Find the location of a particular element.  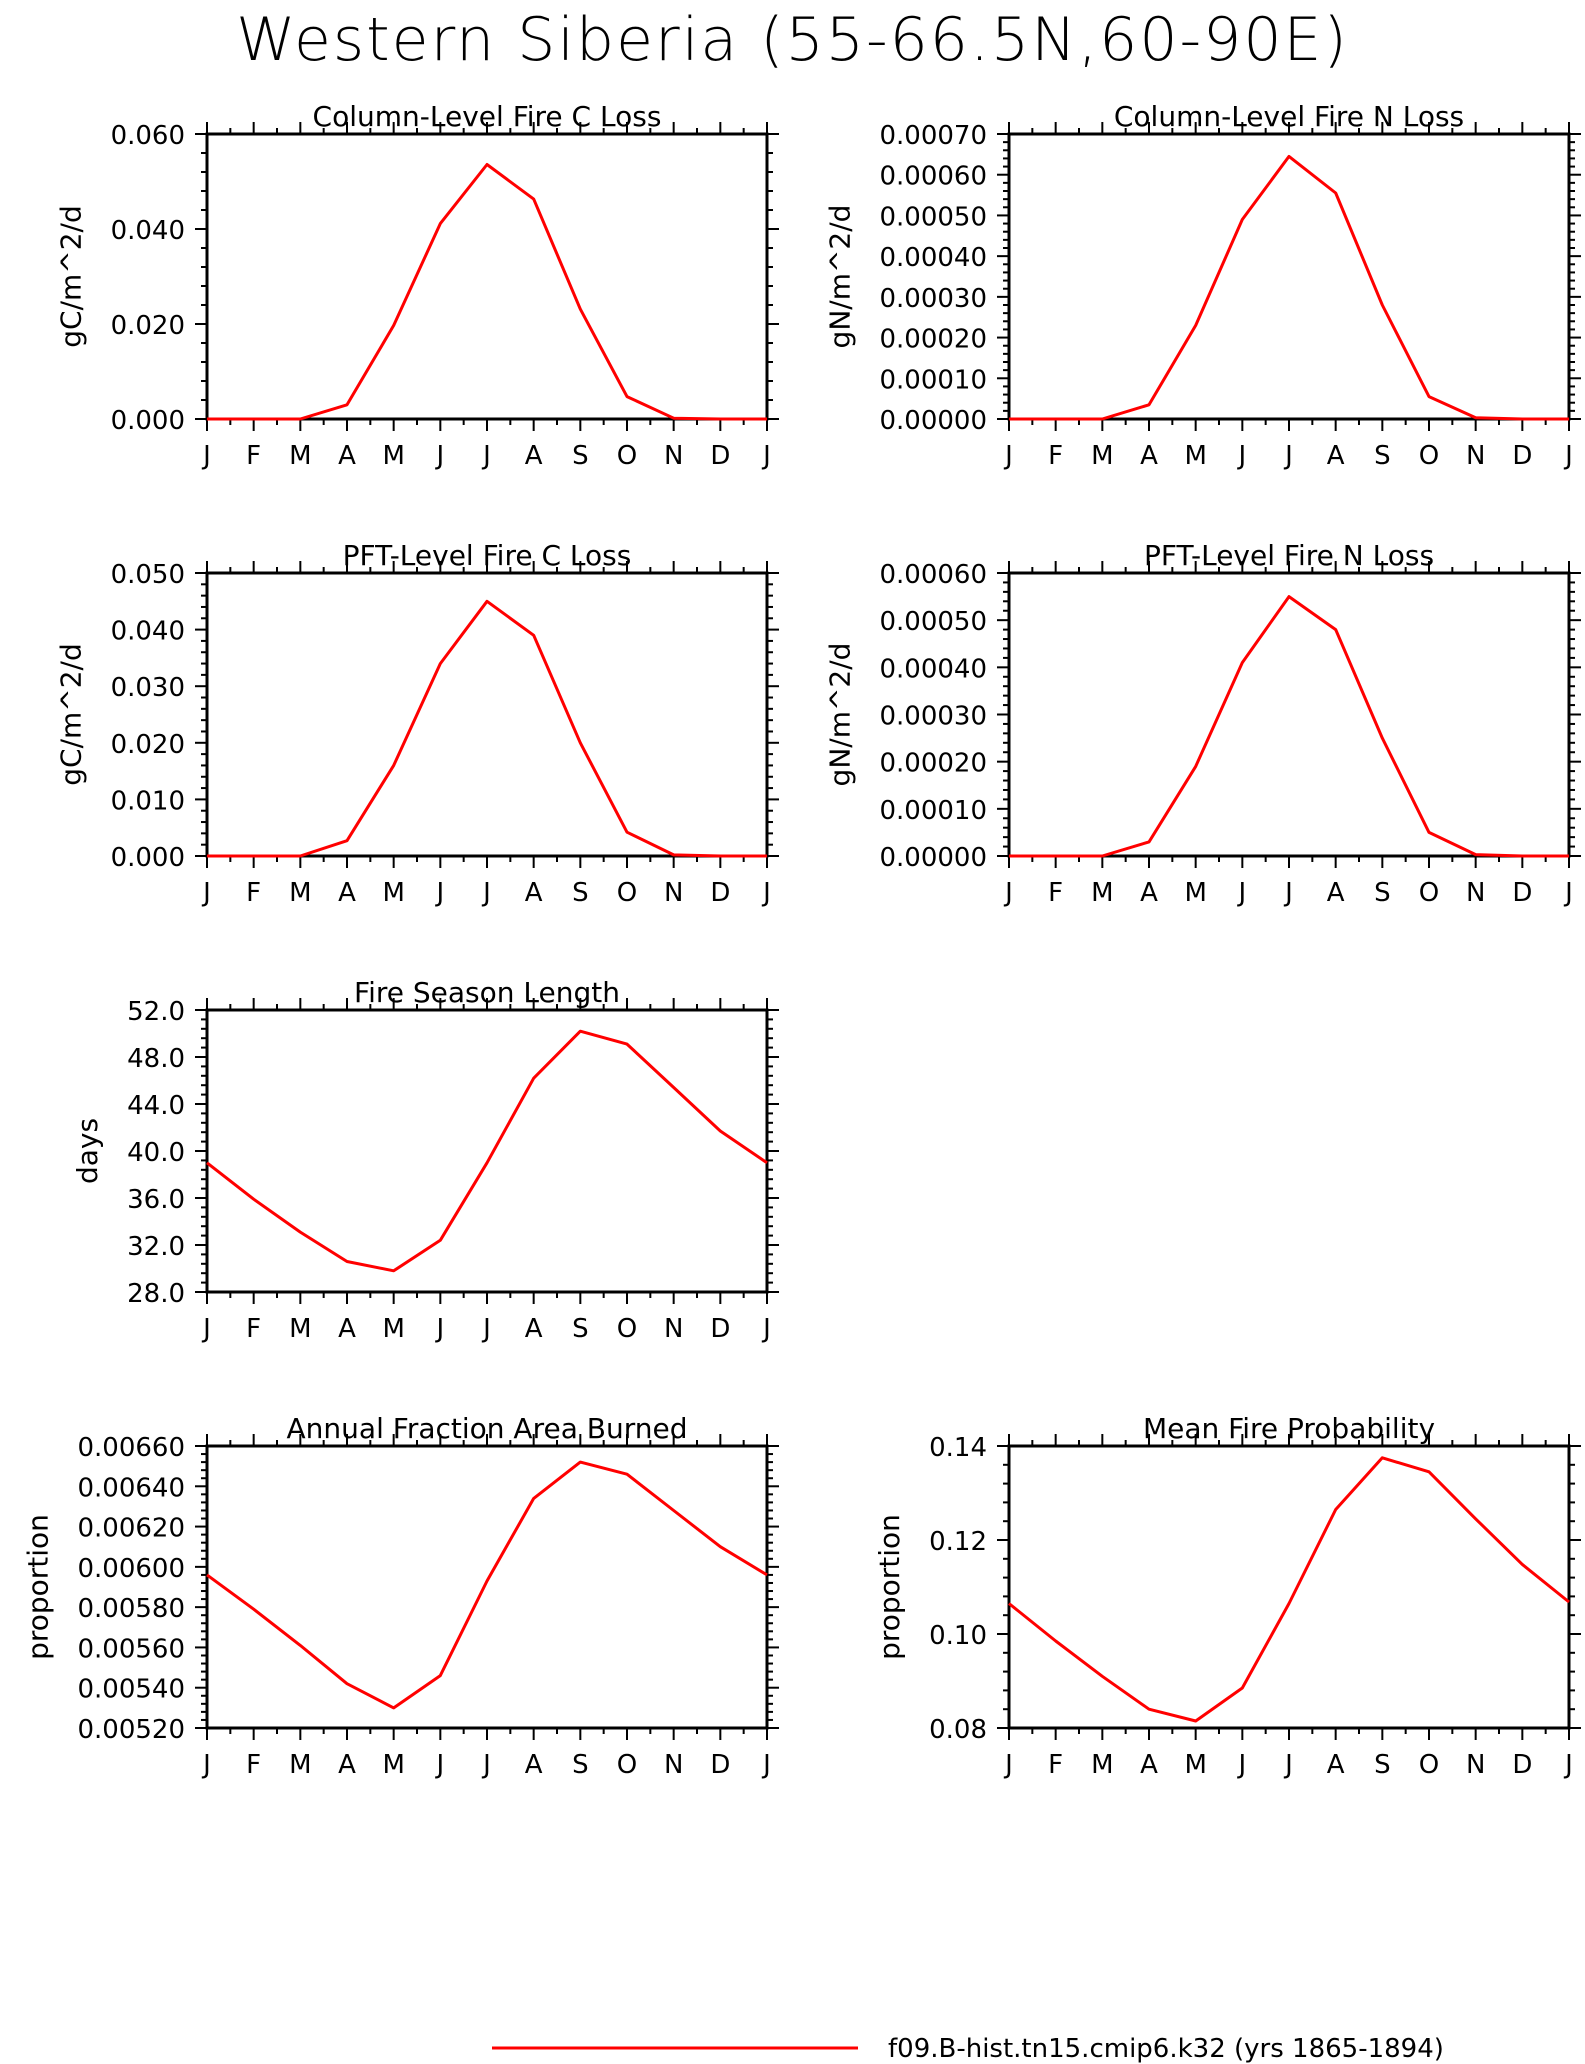

y-tick-label: 0.00620 is located at coordinates (131, 1529).